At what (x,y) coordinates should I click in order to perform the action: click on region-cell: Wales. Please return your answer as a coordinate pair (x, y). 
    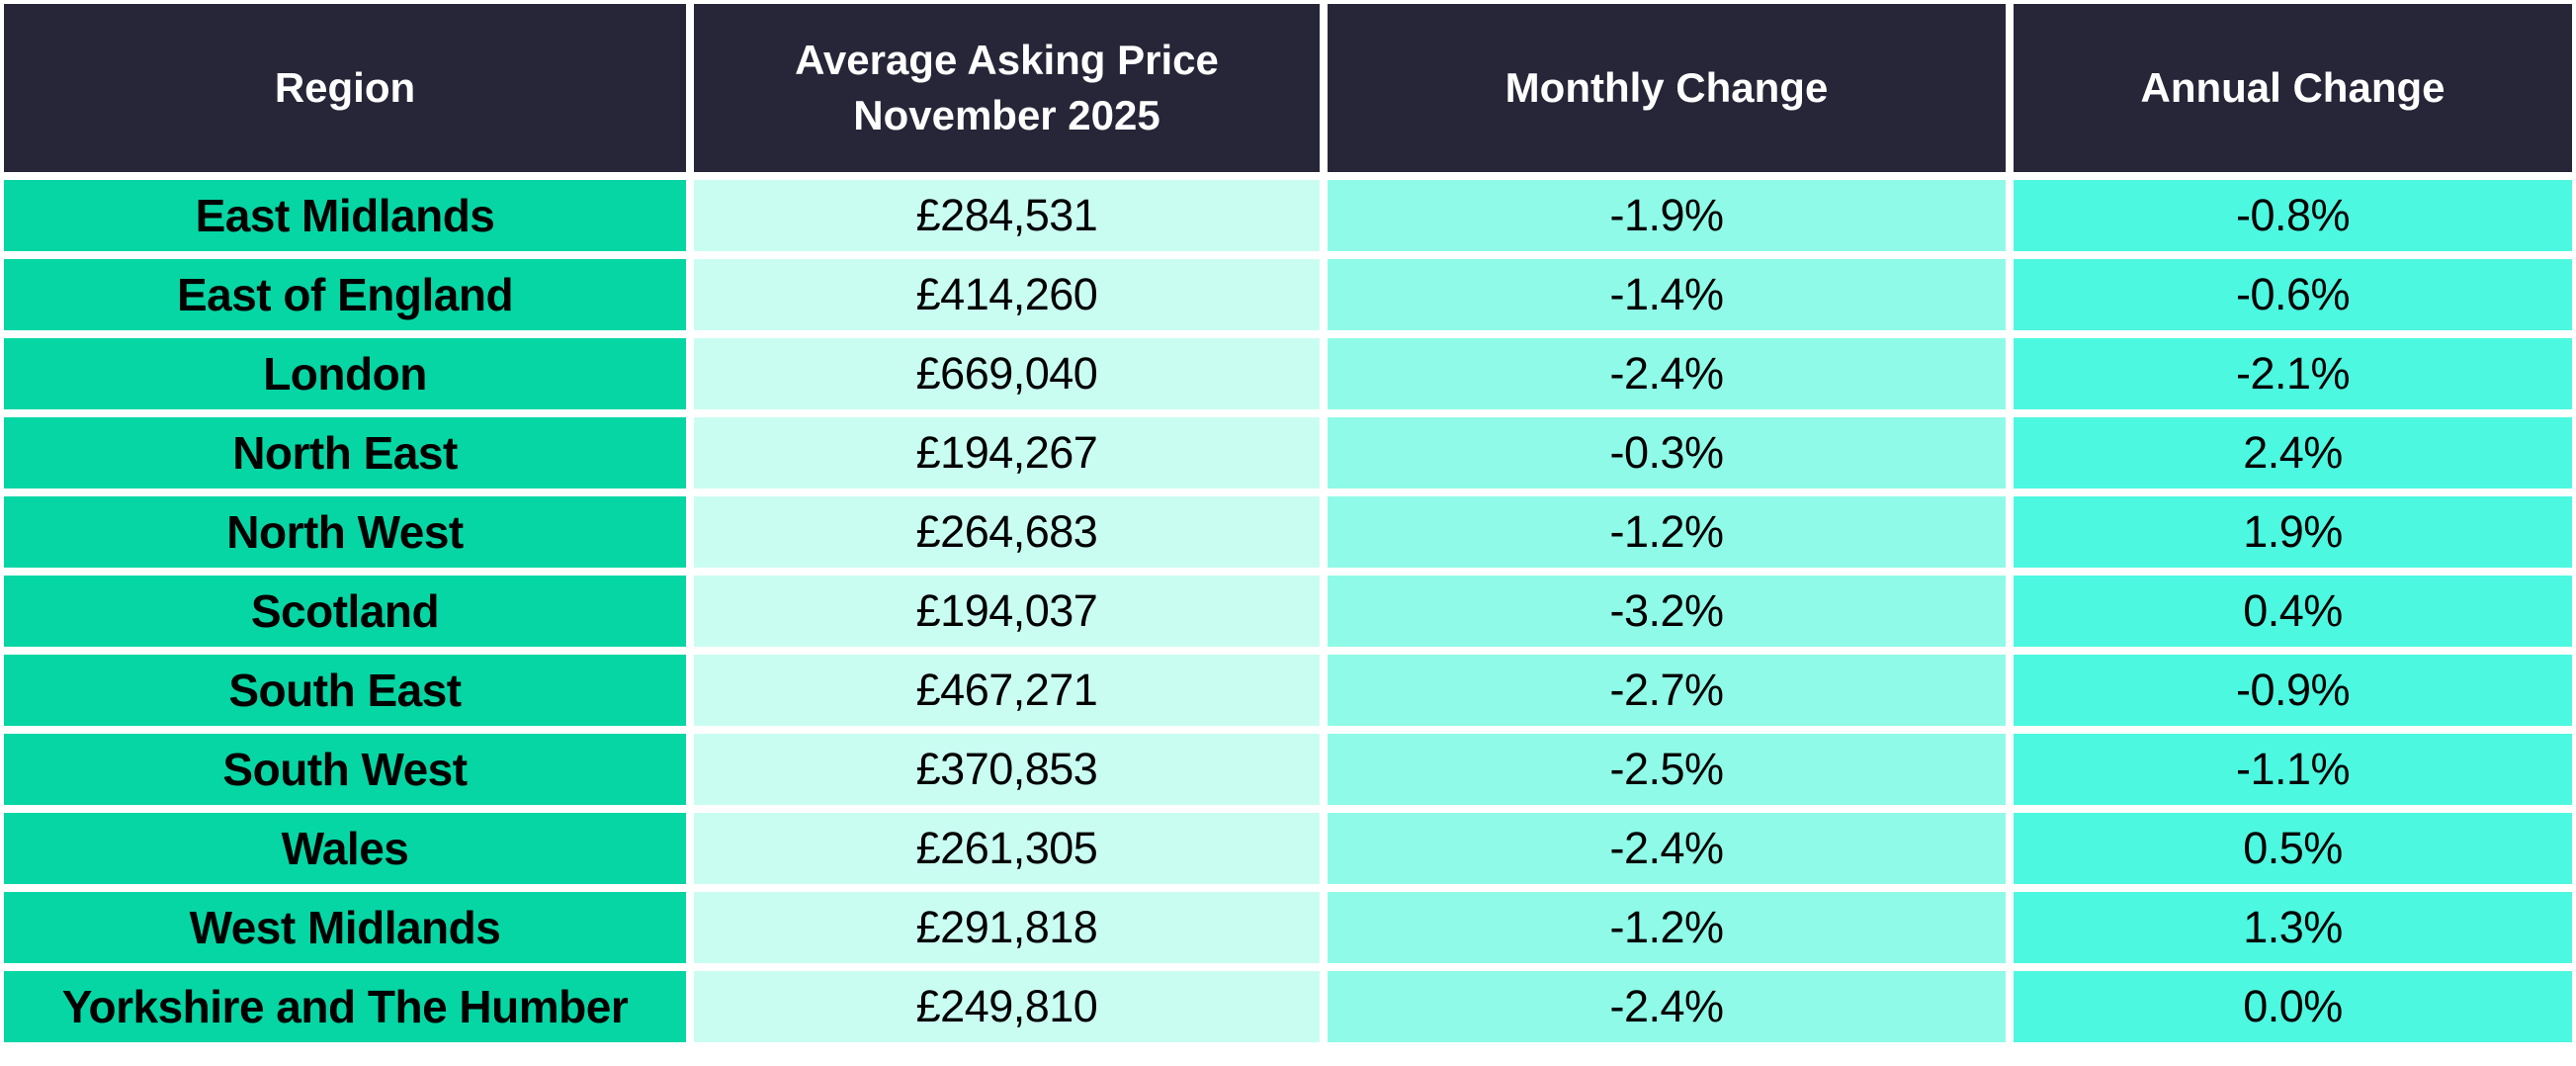
    Looking at the image, I should click on (345, 849).